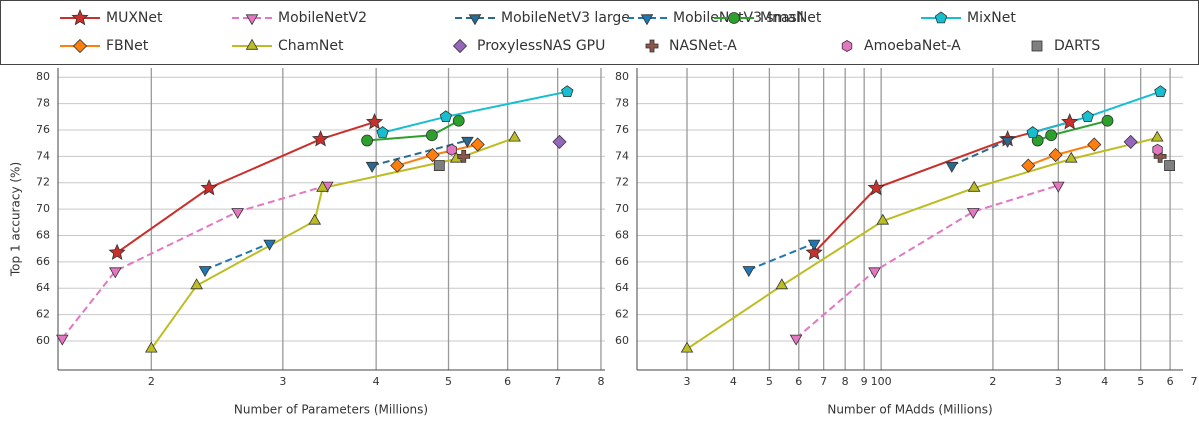 Image resolution: width=1199 pixels, height=421 pixels. Describe the element at coordinates (127, 46) in the screenshot. I see `legend-label: FBNet` at that location.